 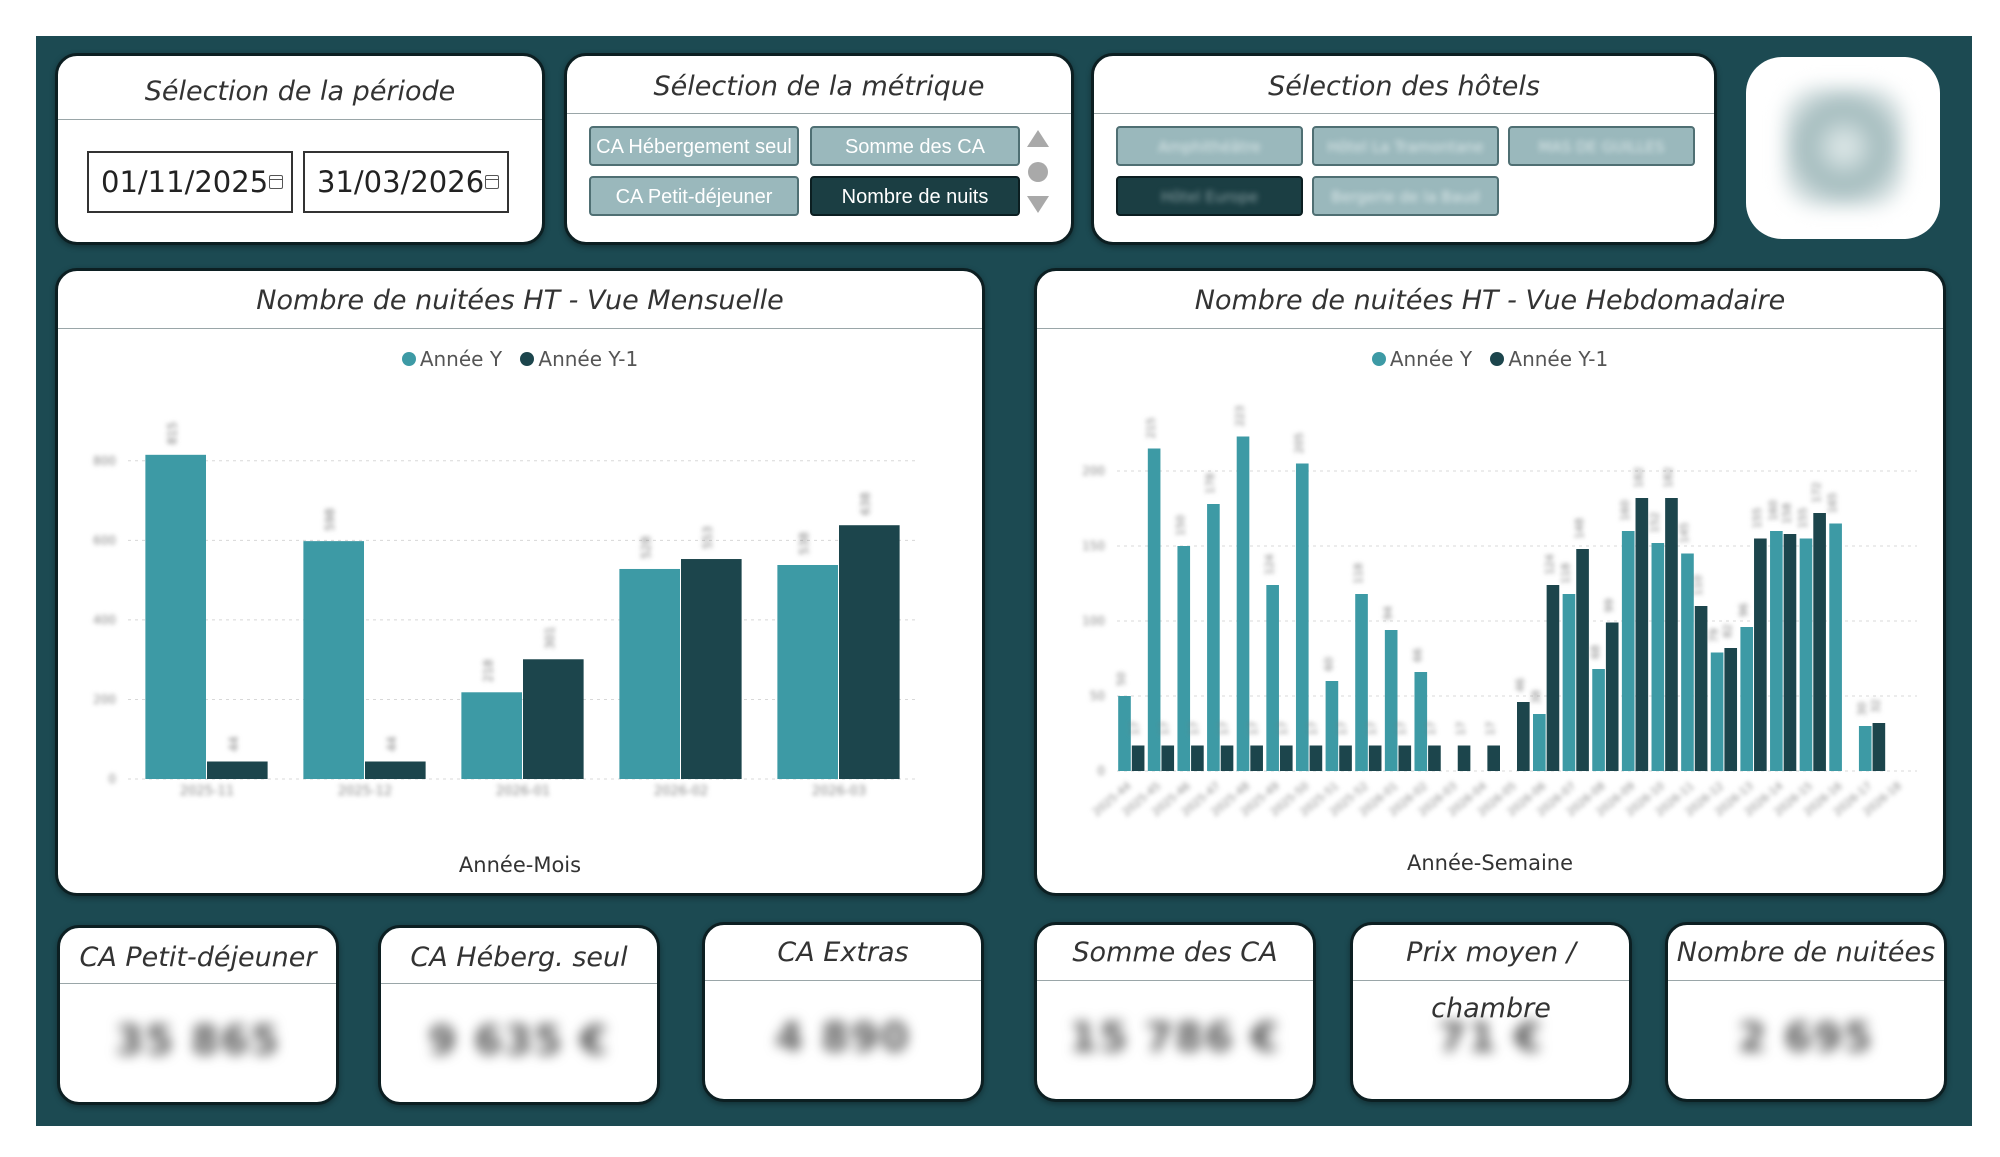 I want to click on legend-item-year-y1: Année Y-1, so click(x=1549, y=359).